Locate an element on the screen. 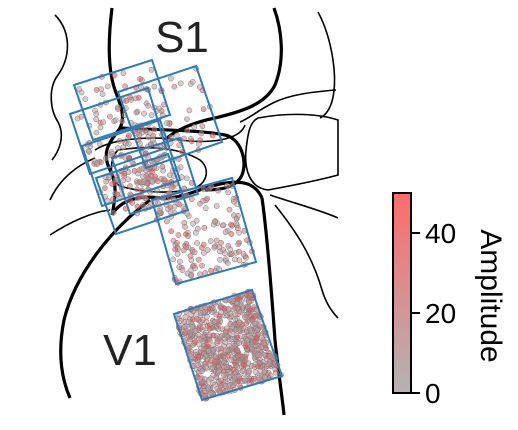 This screenshot has height=430, width=518. boundary-top-left is located at coordinates (59, 87).